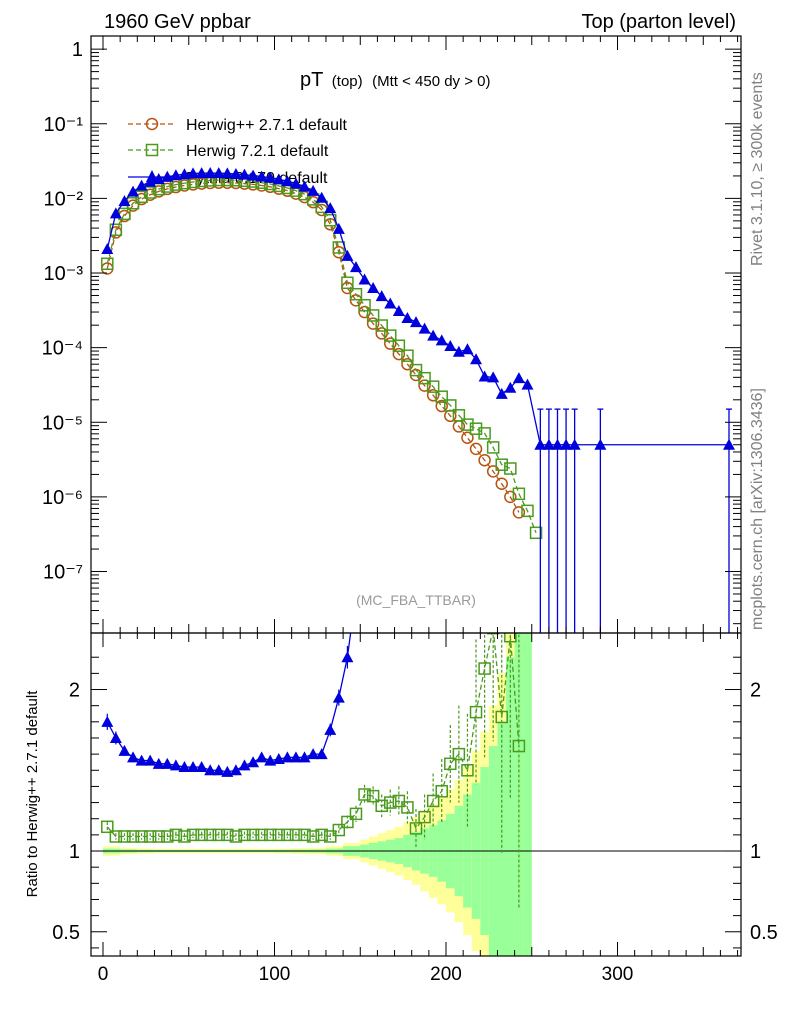 The height and width of the screenshot is (1024, 786). Describe the element at coordinates (431, 81) in the screenshot. I see `chart-title-sub2: (Mtt < 450 dy > 0)` at that location.